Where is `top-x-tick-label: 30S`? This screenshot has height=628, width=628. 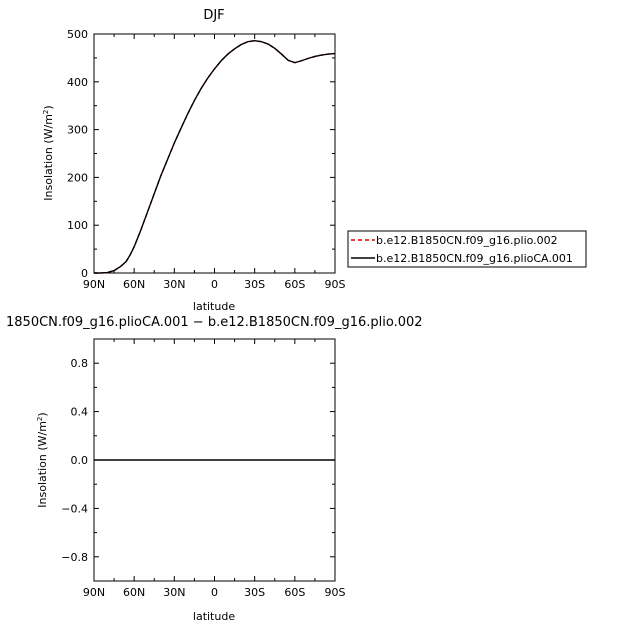
top-x-tick-label: 30S is located at coordinates (254, 284).